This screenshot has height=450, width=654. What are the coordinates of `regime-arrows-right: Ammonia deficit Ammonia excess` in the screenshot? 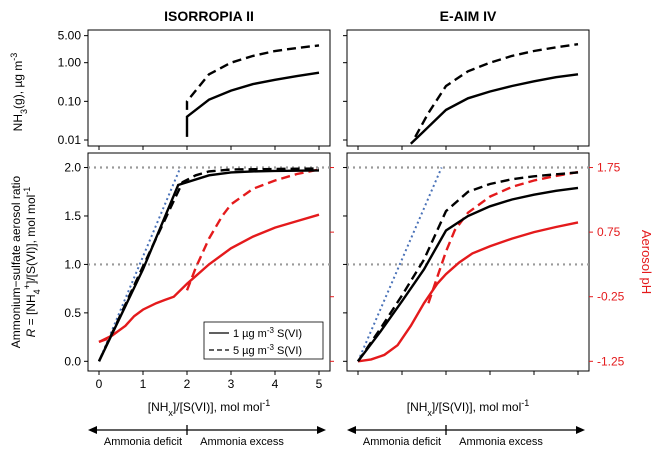 It's located at (466, 436).